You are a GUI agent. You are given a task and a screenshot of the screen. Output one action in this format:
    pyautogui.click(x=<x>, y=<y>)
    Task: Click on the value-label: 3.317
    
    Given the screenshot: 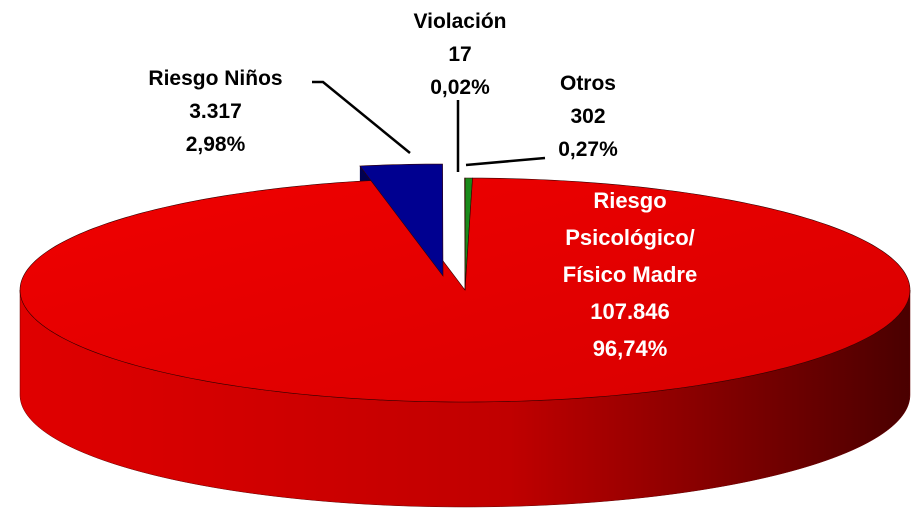 What is the action you would take?
    pyautogui.click(x=215, y=111)
    